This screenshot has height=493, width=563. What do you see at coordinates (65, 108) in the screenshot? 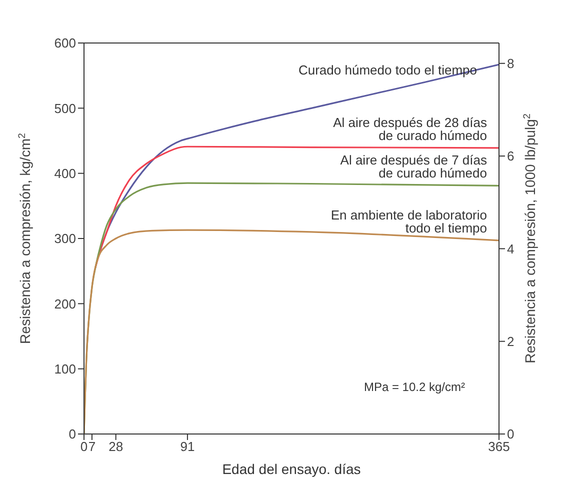
I see `y-tick-label: 500` at bounding box center [65, 108].